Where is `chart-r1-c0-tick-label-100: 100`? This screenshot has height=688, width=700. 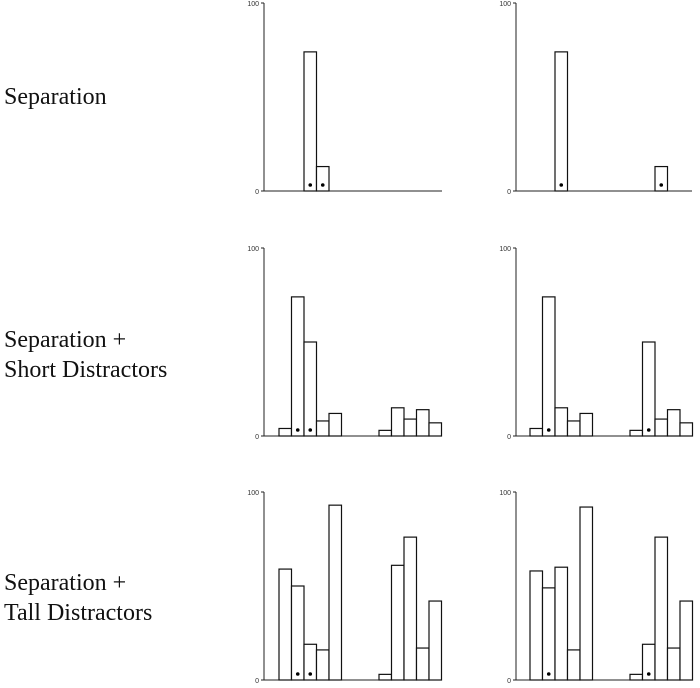
chart-r1-c0-tick-label-100: 100 is located at coordinates (253, 249).